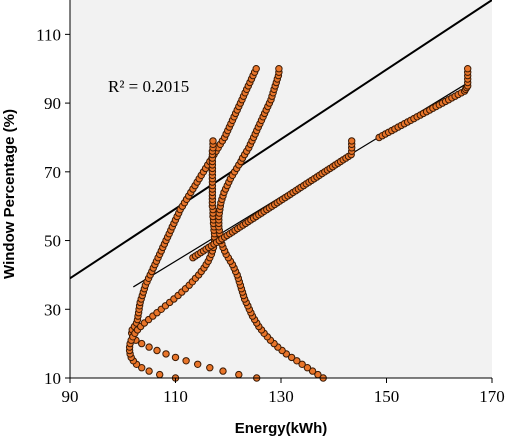 The width and height of the screenshot is (505, 439). I want to click on x-tick-label: 150, so click(387, 396).